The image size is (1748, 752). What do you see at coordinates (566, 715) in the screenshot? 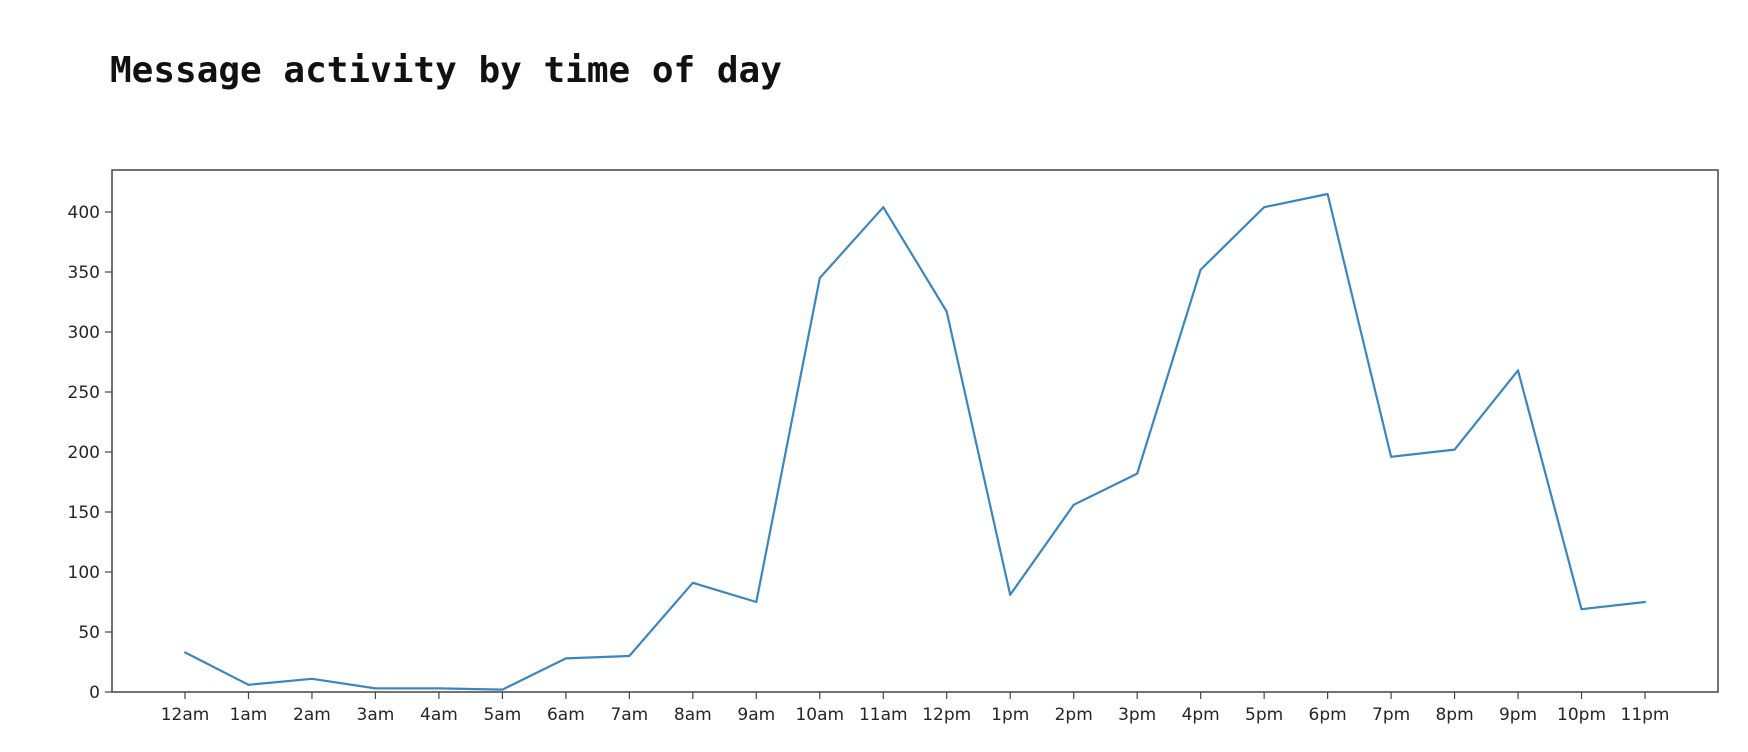
I see `x-tick-label: 6am` at bounding box center [566, 715].